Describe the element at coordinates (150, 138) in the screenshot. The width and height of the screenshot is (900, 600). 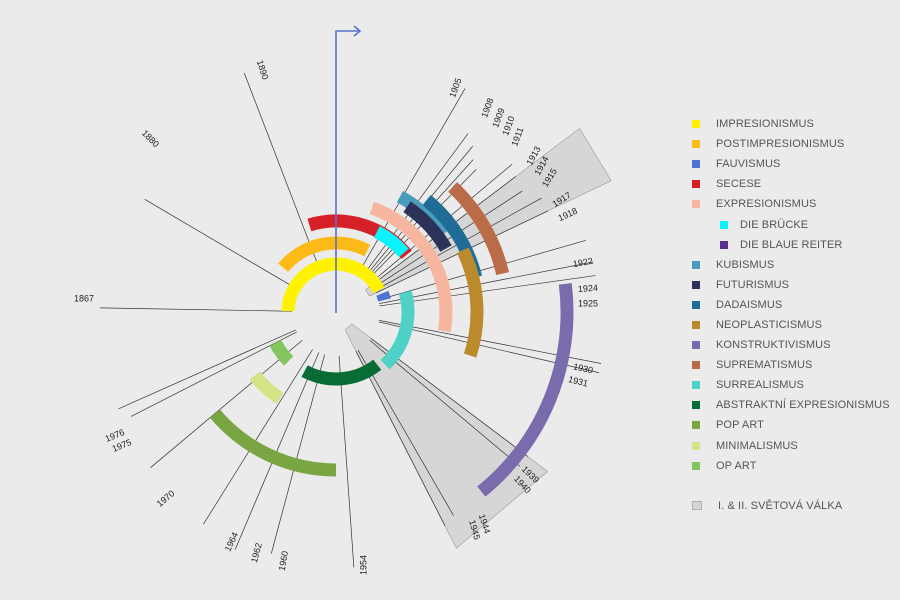
I see `year-label-1880: 1880` at that location.